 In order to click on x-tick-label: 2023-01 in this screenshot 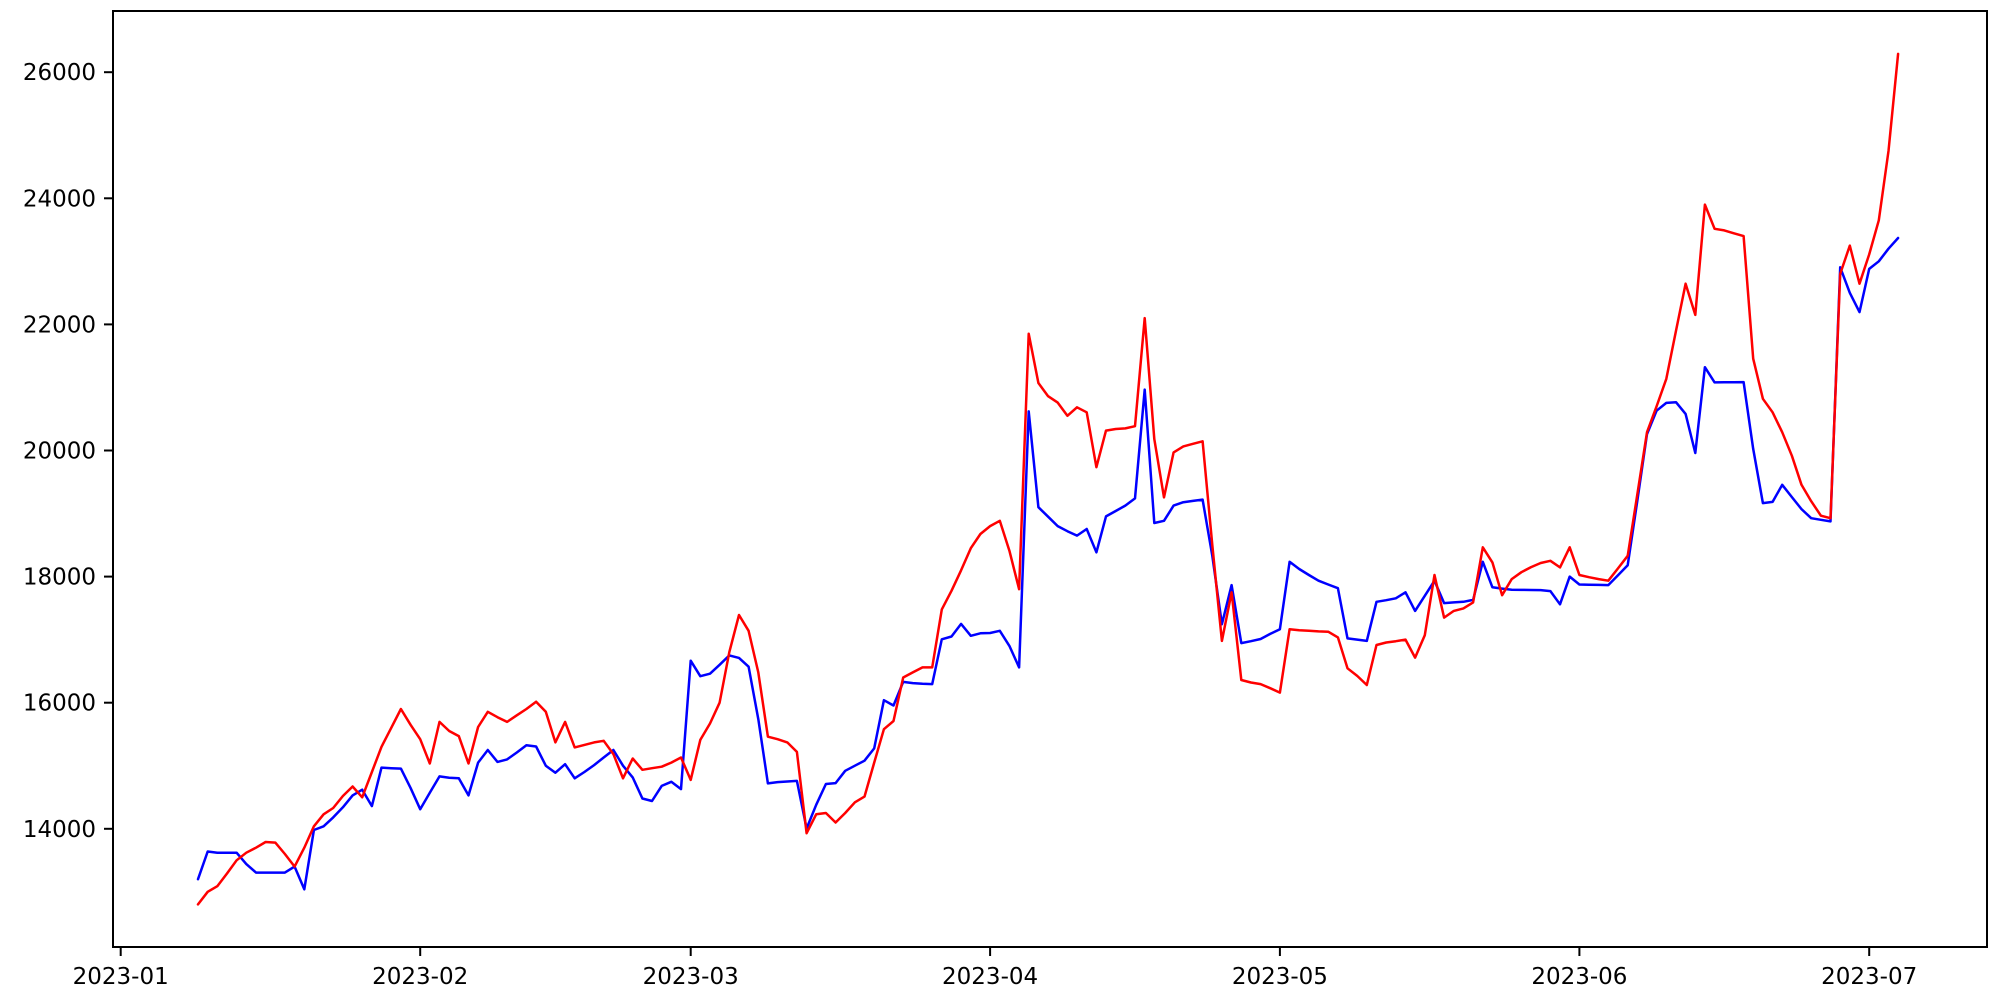, I will do `click(121, 977)`.